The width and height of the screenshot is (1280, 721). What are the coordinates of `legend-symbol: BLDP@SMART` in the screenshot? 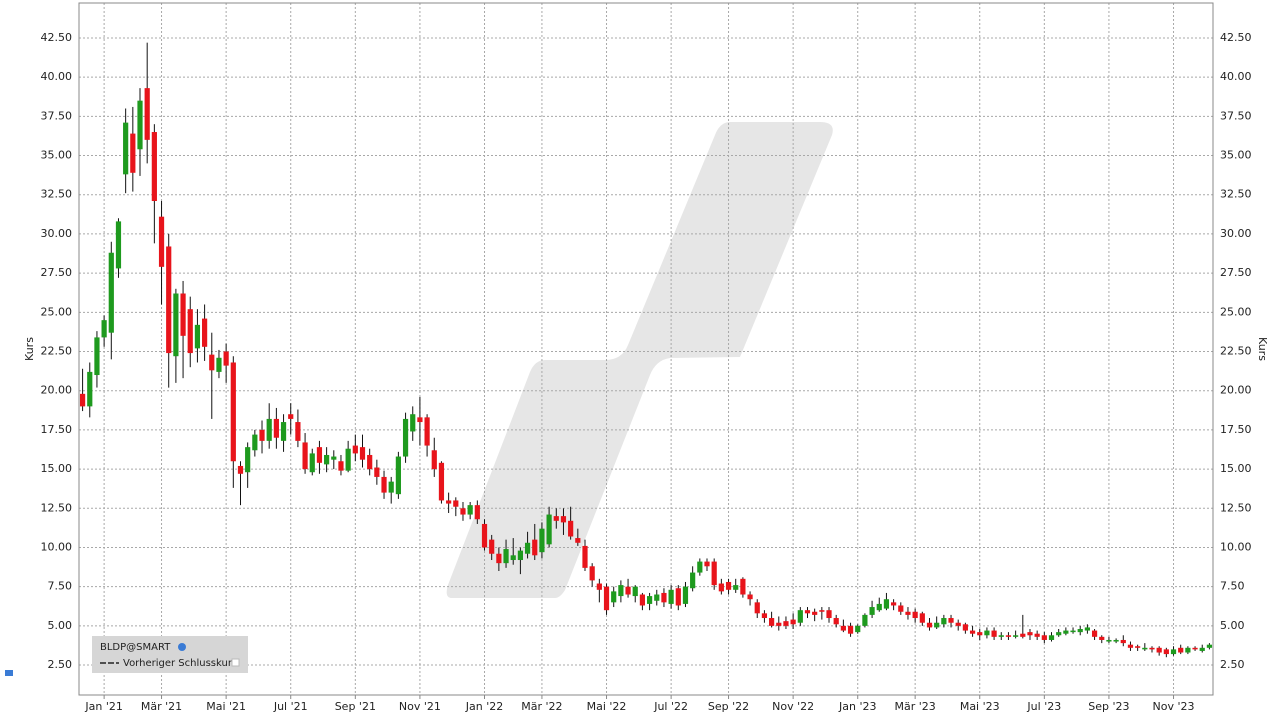 It's located at (135, 647).